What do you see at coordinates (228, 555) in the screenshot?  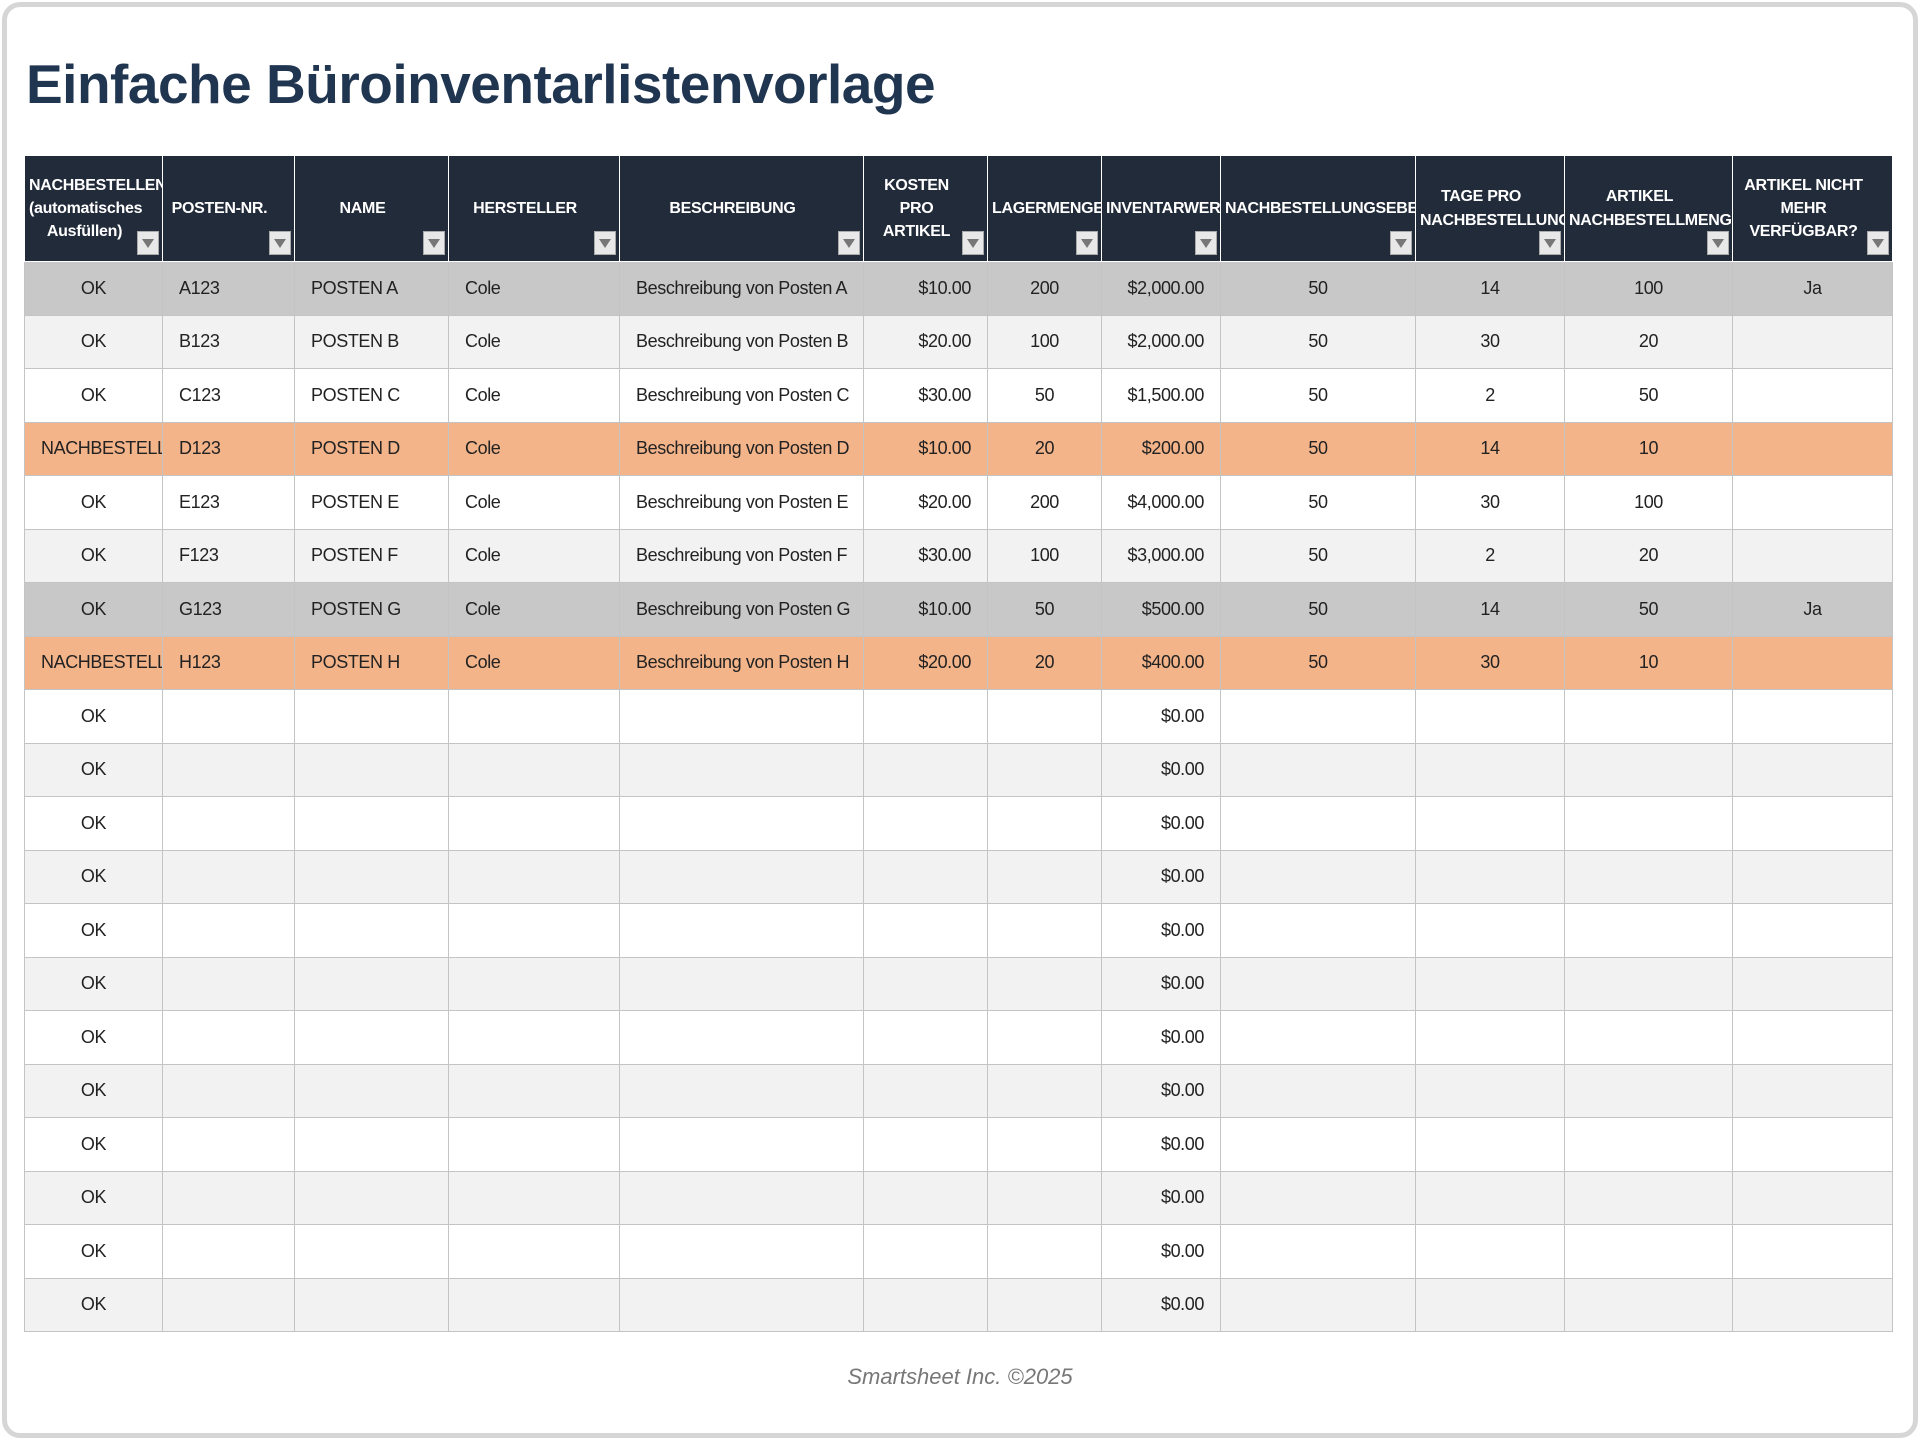 I see `table-cell: F123` at bounding box center [228, 555].